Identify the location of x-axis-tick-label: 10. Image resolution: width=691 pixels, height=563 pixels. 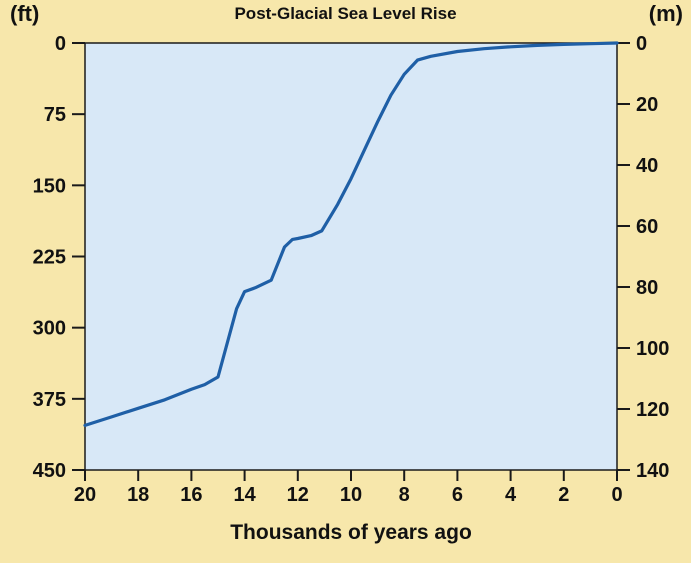
(351, 495).